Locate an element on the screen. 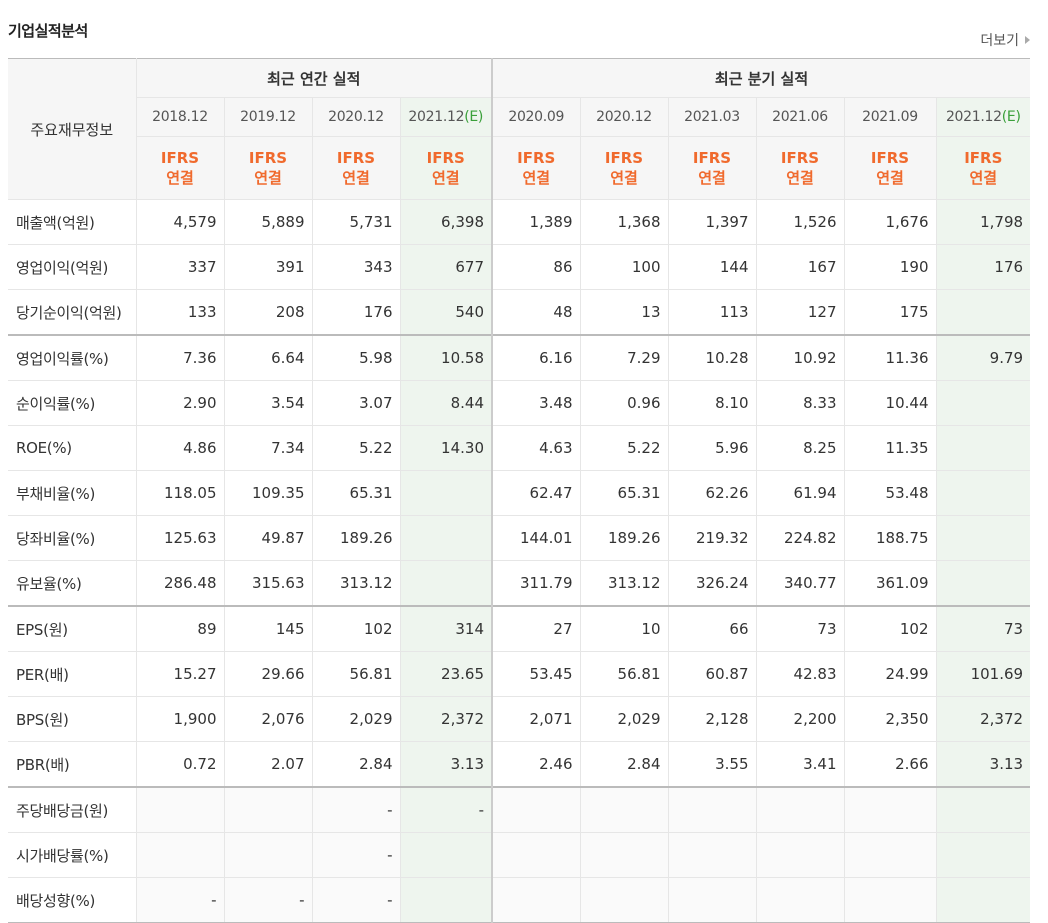  value-cell: 2,200 is located at coordinates (800, 719).